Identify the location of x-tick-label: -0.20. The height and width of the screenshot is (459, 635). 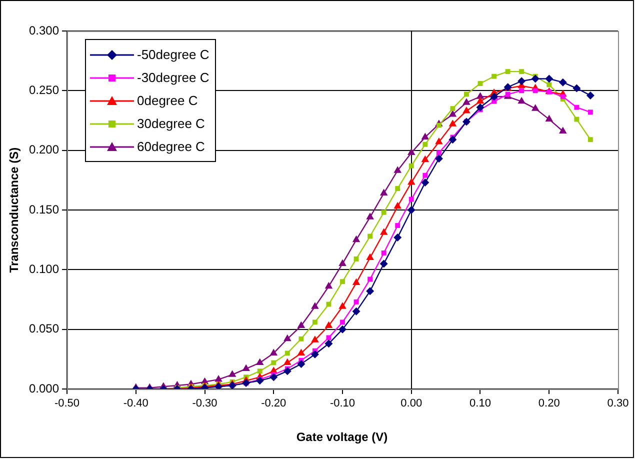
(273, 404).